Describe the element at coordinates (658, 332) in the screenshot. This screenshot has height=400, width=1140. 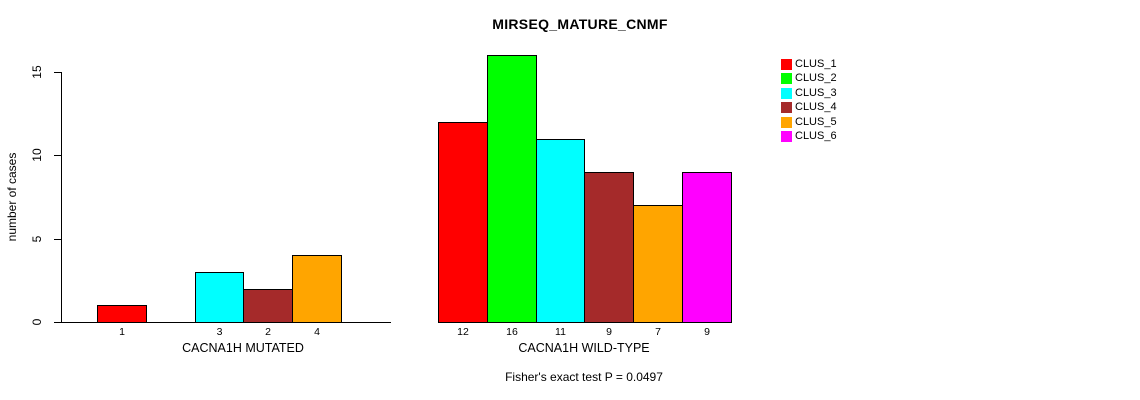
I see `bar-value-label: 7` at that location.